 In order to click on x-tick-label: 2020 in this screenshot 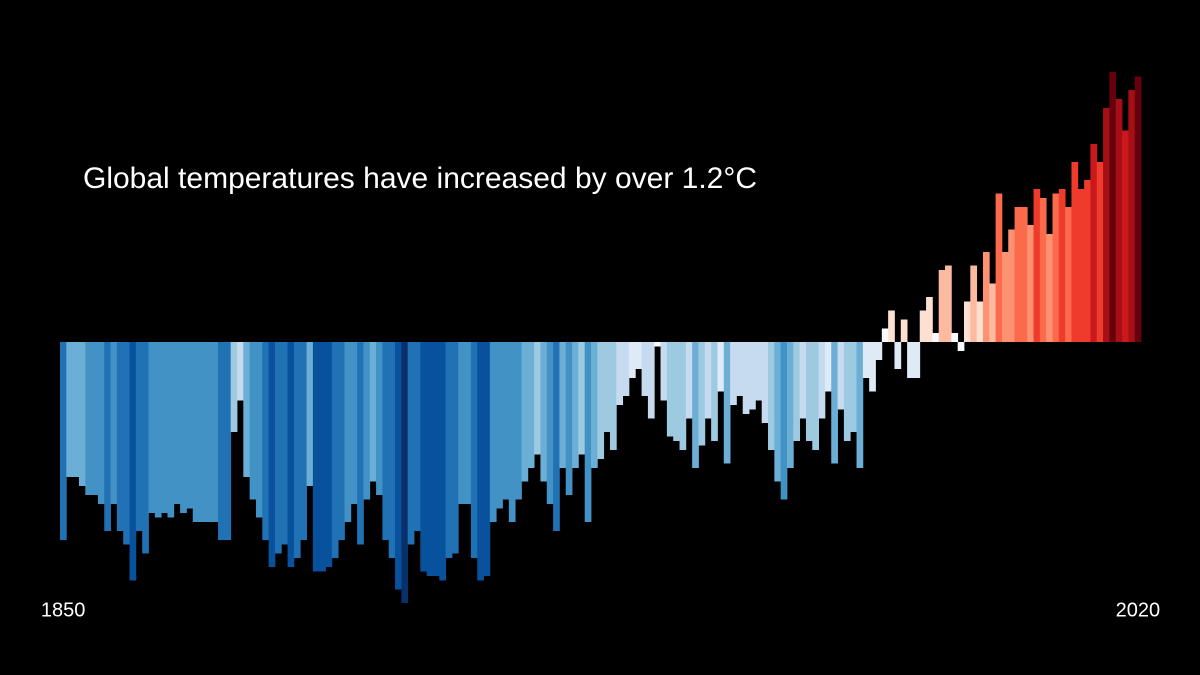, I will do `click(1138, 610)`.